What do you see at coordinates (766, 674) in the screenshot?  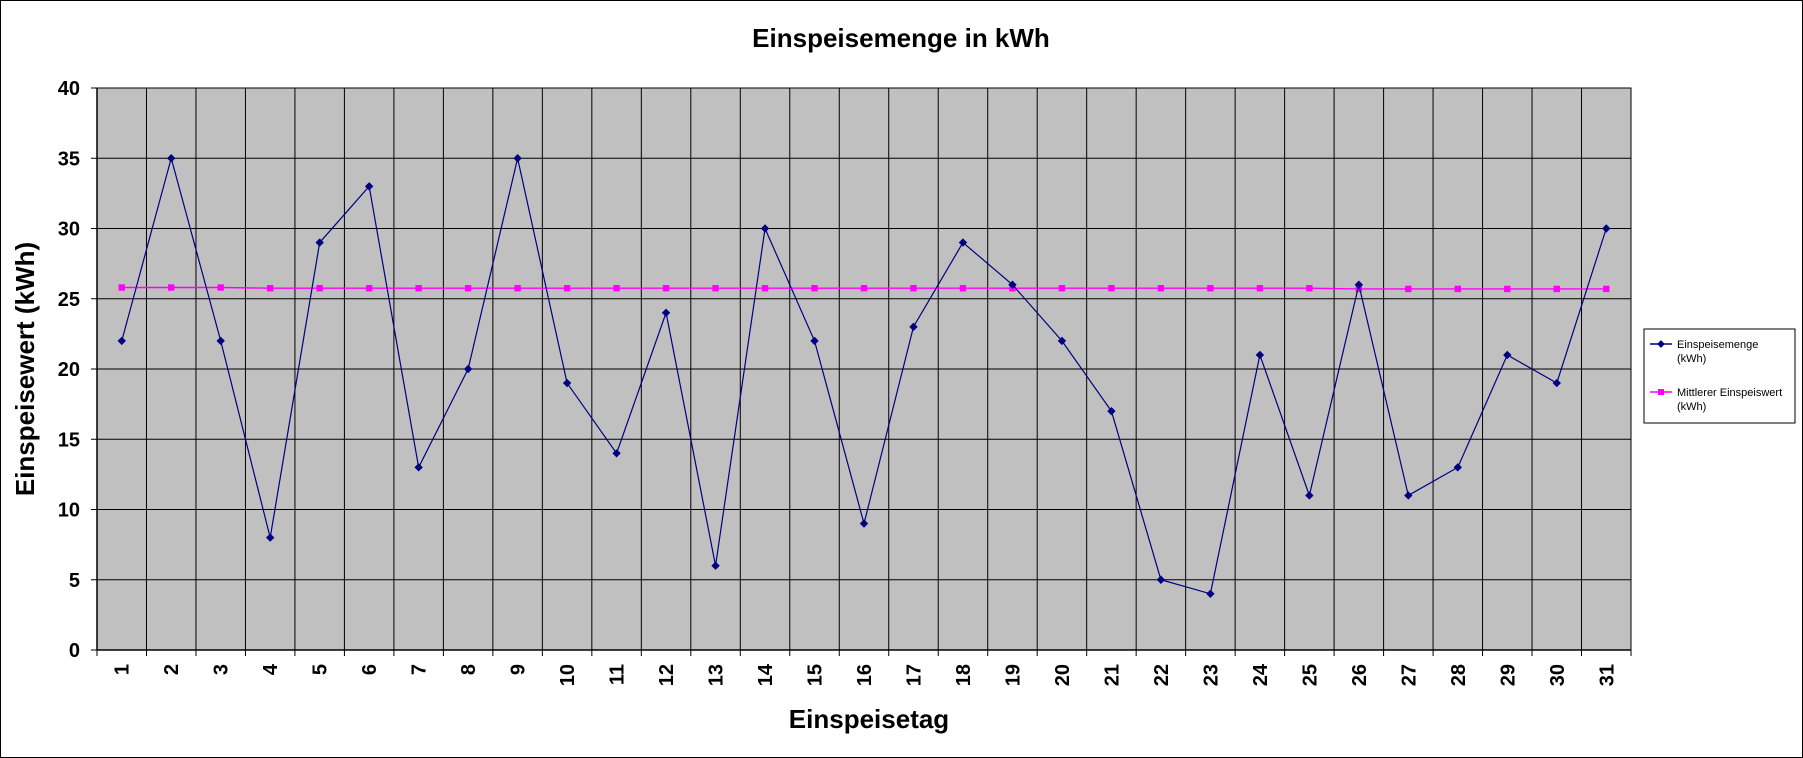 I see `x-tick-label: 14` at bounding box center [766, 674].